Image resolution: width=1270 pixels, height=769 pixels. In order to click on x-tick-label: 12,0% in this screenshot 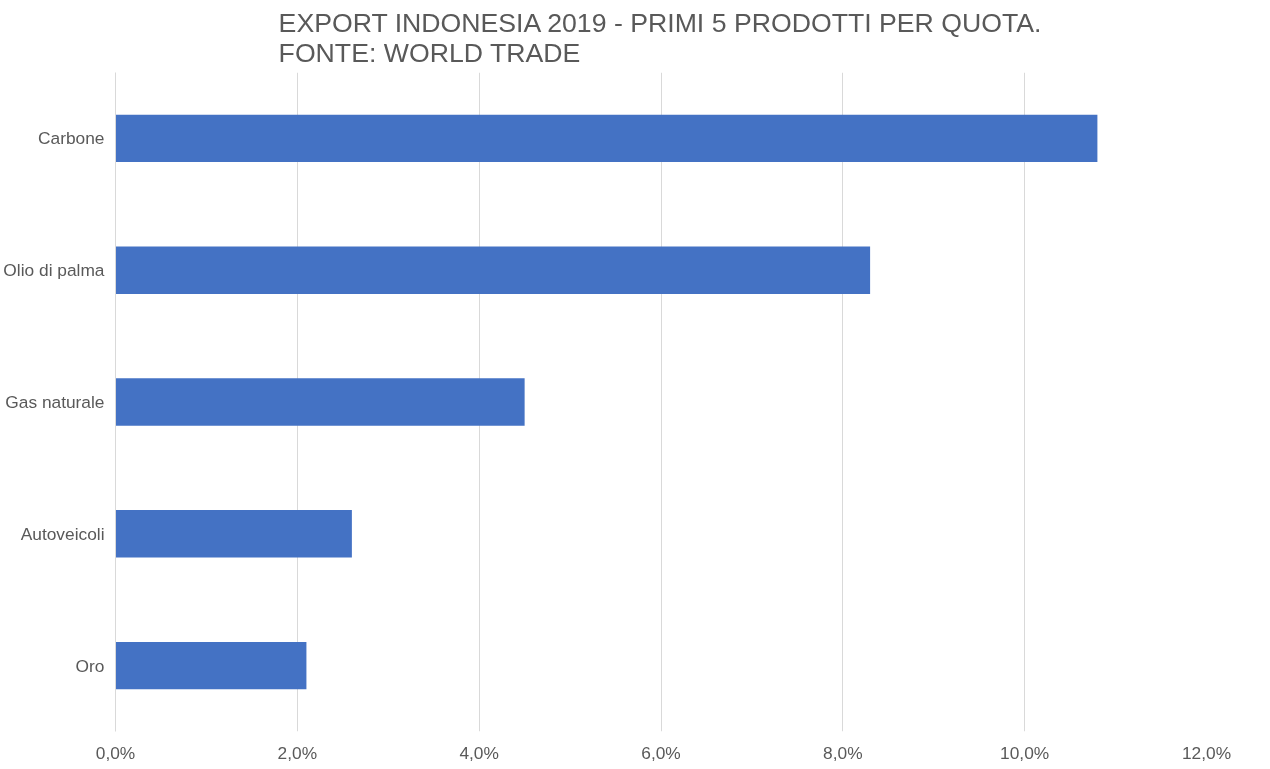, I will do `click(1206, 752)`.